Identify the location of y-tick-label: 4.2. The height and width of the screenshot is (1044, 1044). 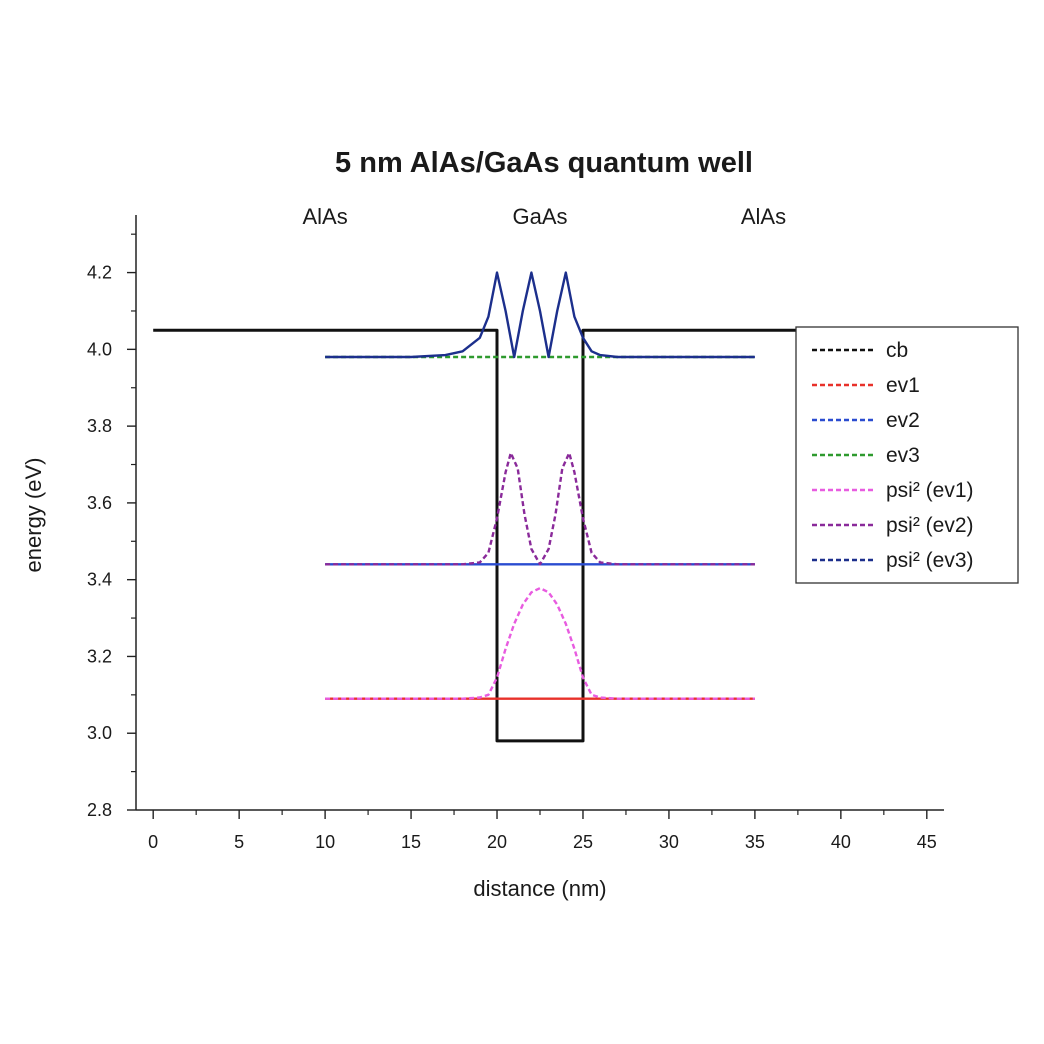
(99, 273).